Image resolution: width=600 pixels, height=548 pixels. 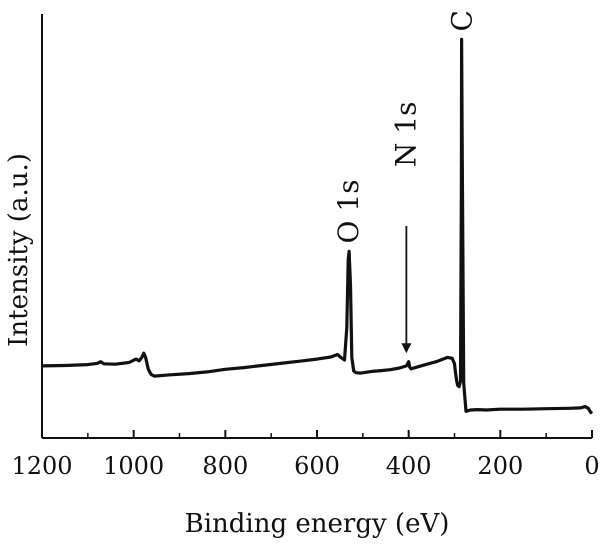 What do you see at coordinates (406, 348) in the screenshot?
I see `annotation-arrowhead` at bounding box center [406, 348].